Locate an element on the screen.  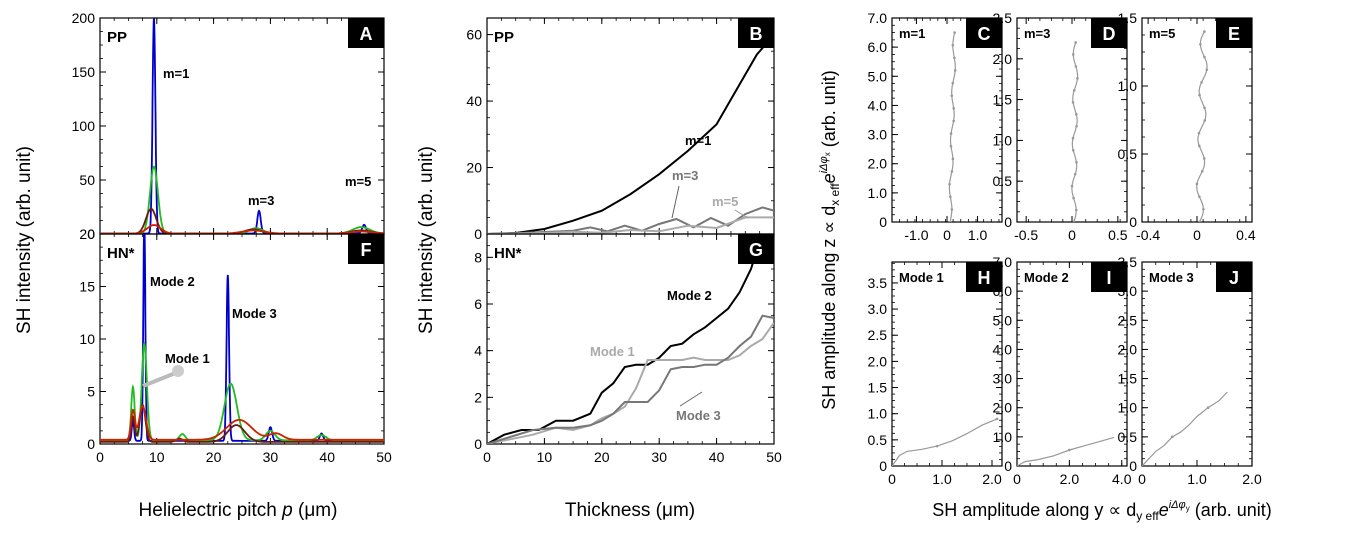
series-line-m5 is located at coordinates (630, 225).